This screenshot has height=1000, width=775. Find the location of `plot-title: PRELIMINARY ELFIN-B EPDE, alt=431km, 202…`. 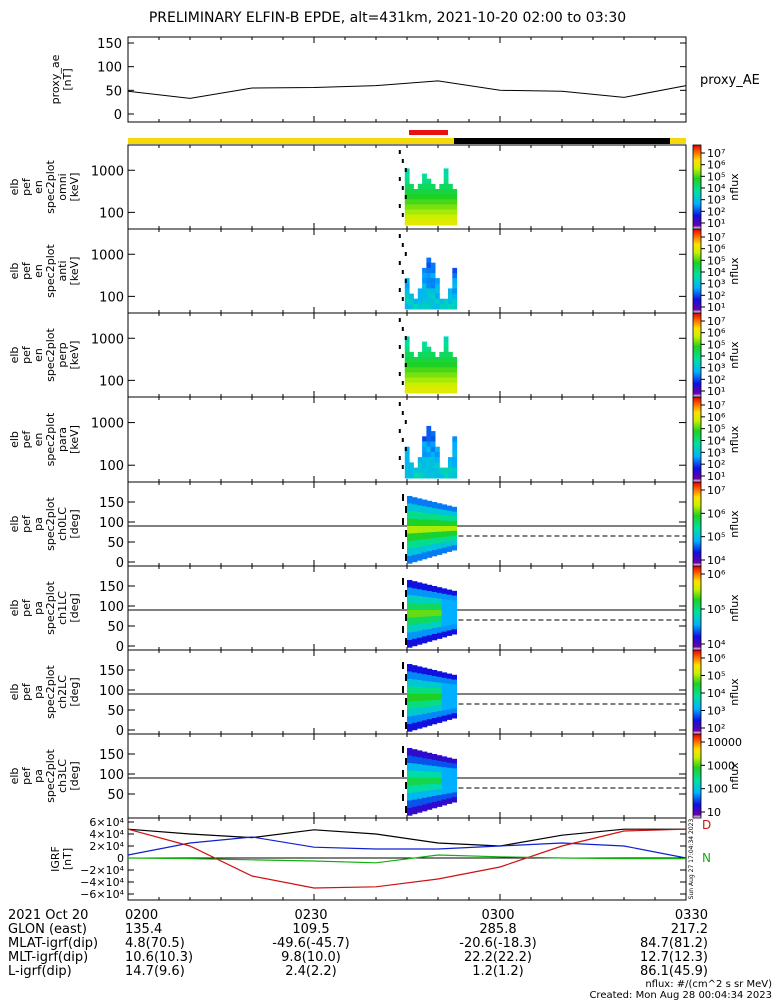

plot-title: PRELIMINARY ELFIN-B EPDE, alt=431km, 202… is located at coordinates (387, 18).